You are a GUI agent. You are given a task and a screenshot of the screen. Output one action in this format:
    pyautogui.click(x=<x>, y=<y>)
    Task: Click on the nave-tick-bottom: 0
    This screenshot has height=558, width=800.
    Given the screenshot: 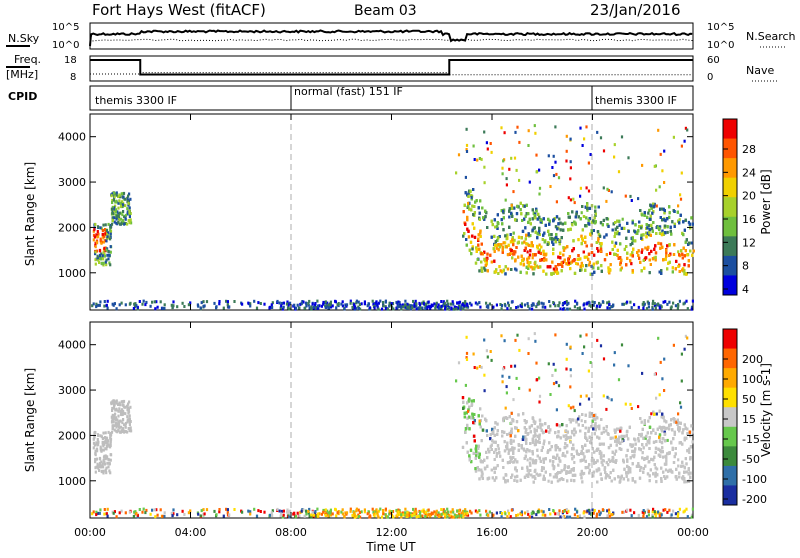 What is the action you would take?
    pyautogui.click(x=710, y=77)
    